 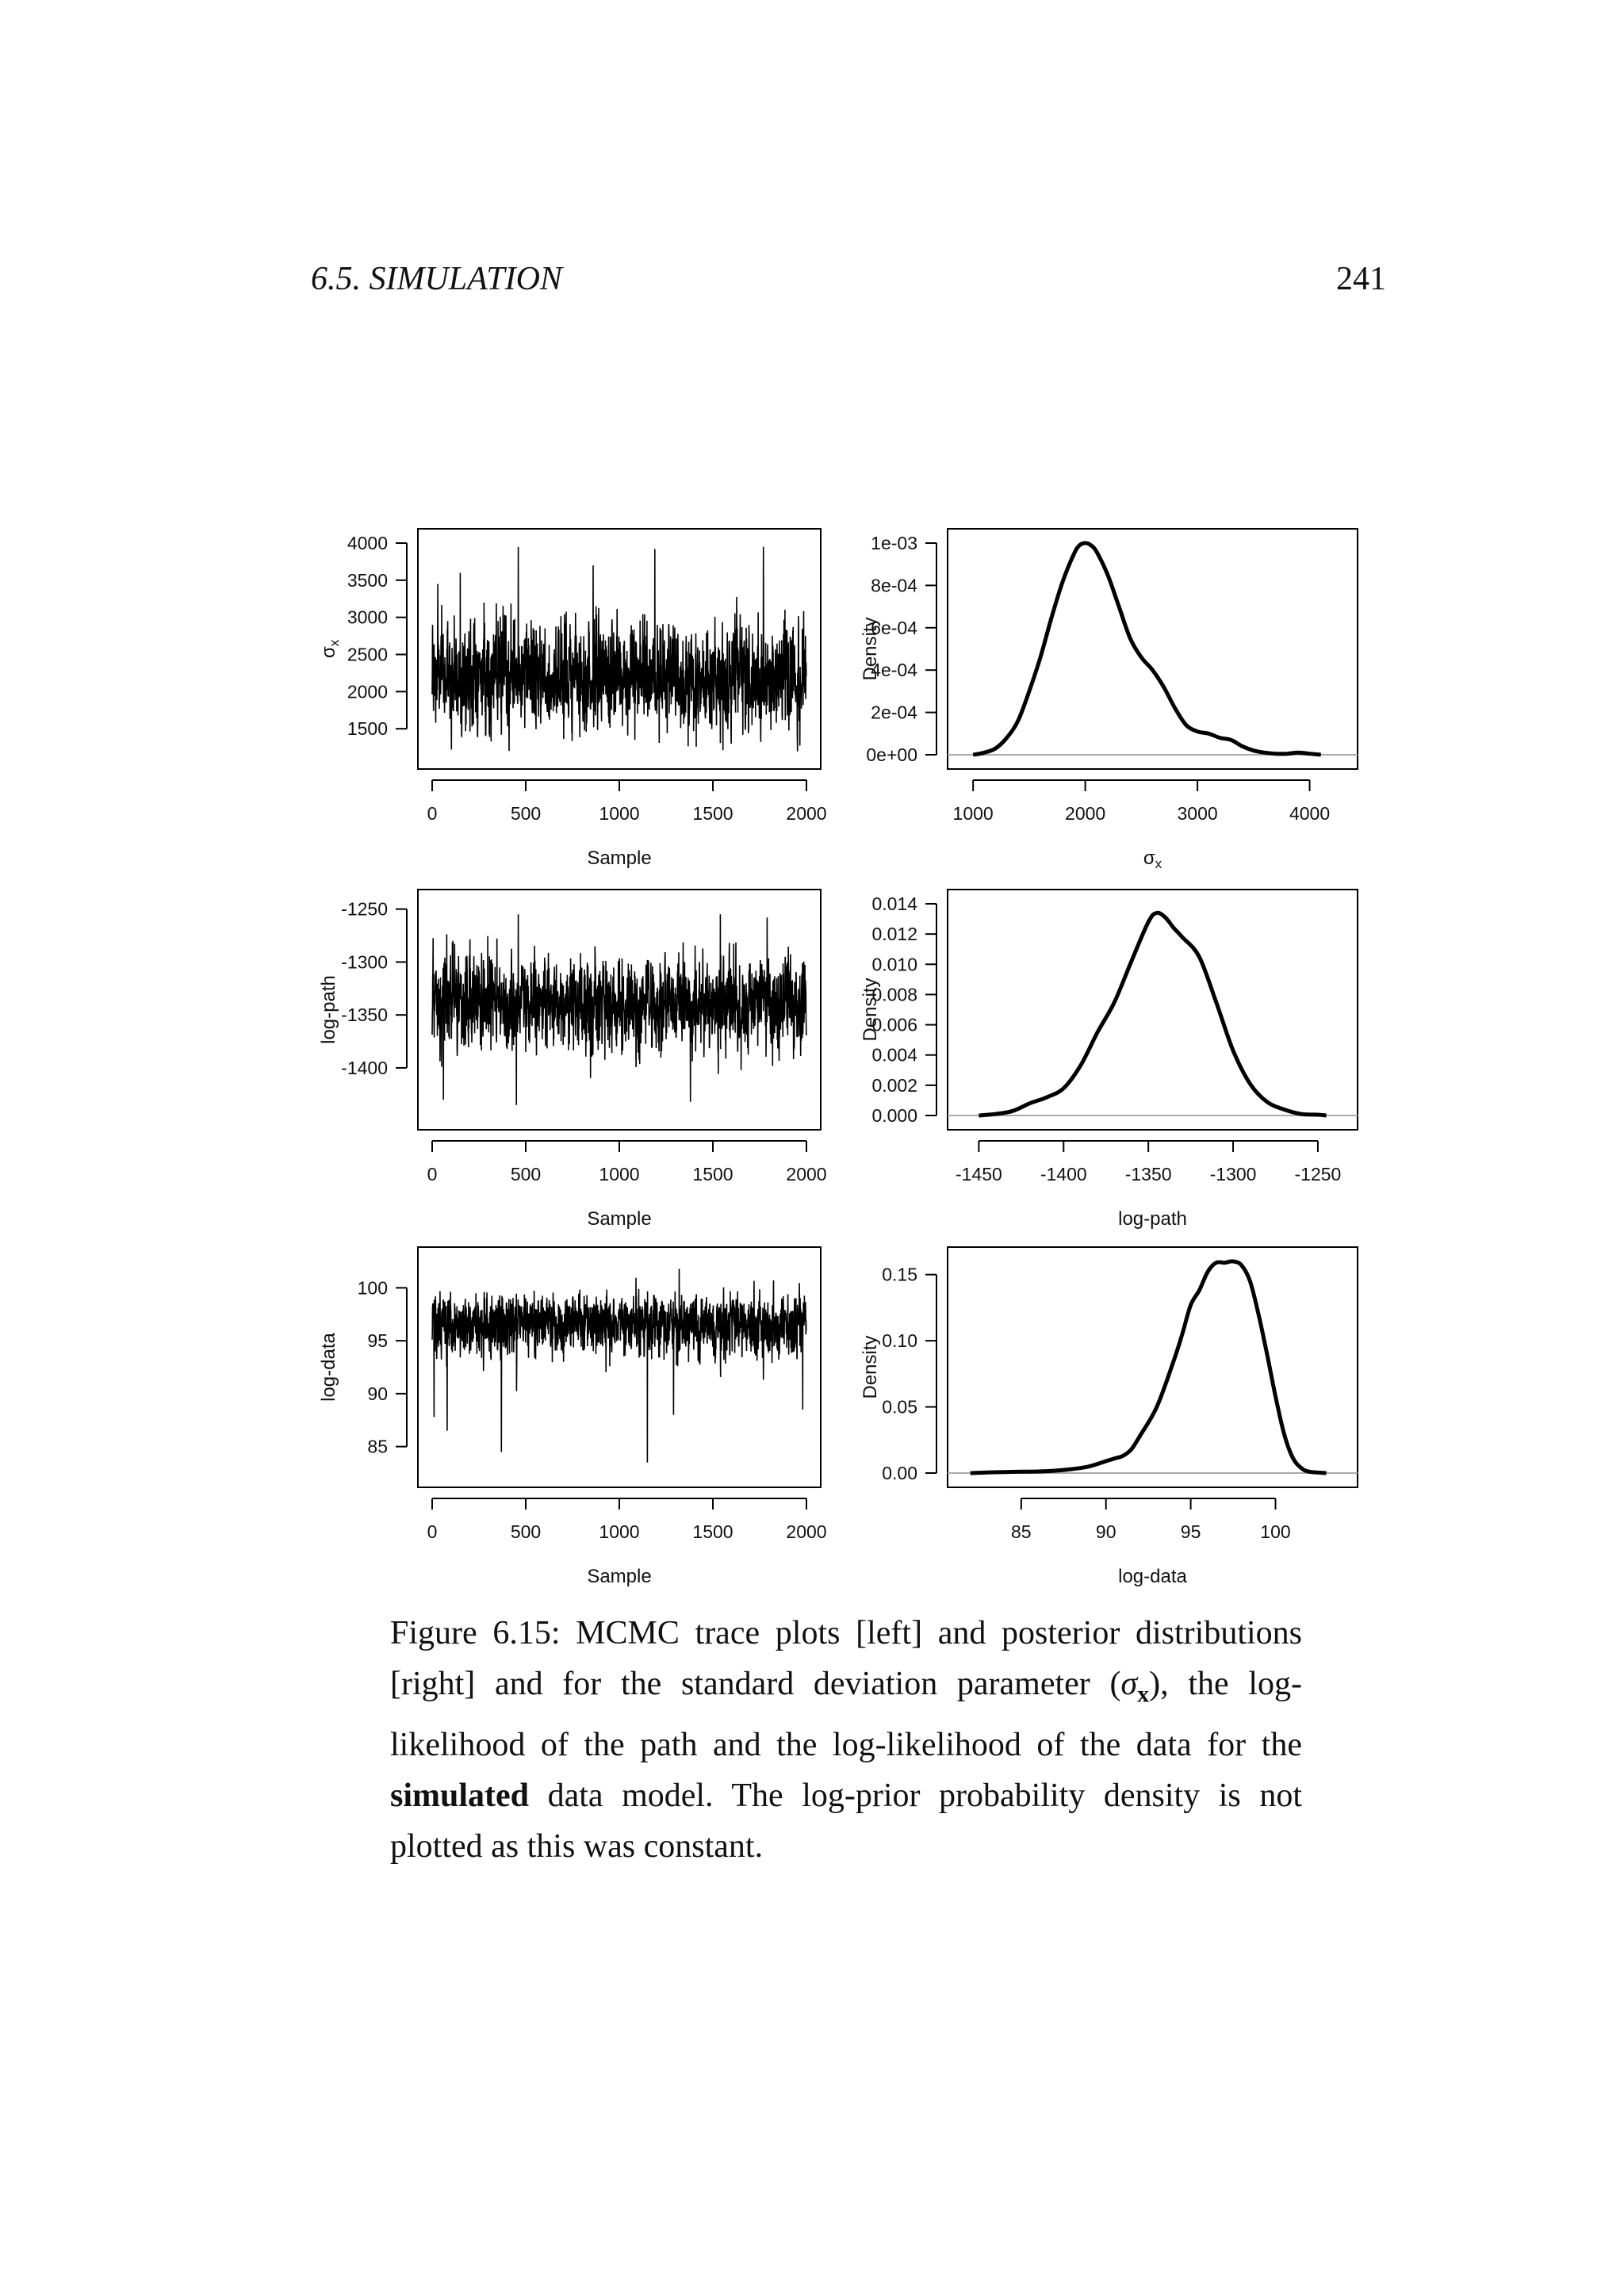 What do you see at coordinates (979, 1174) in the screenshot?
I see `x-tick-label: -1450` at bounding box center [979, 1174].